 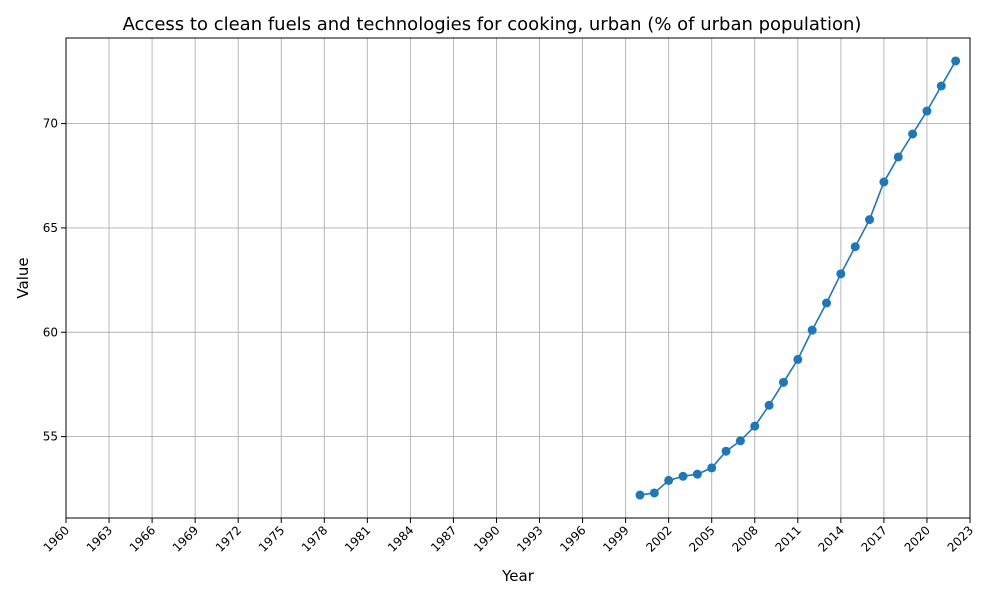 What do you see at coordinates (400, 538) in the screenshot?
I see `x-tick-label: 1984` at bounding box center [400, 538].